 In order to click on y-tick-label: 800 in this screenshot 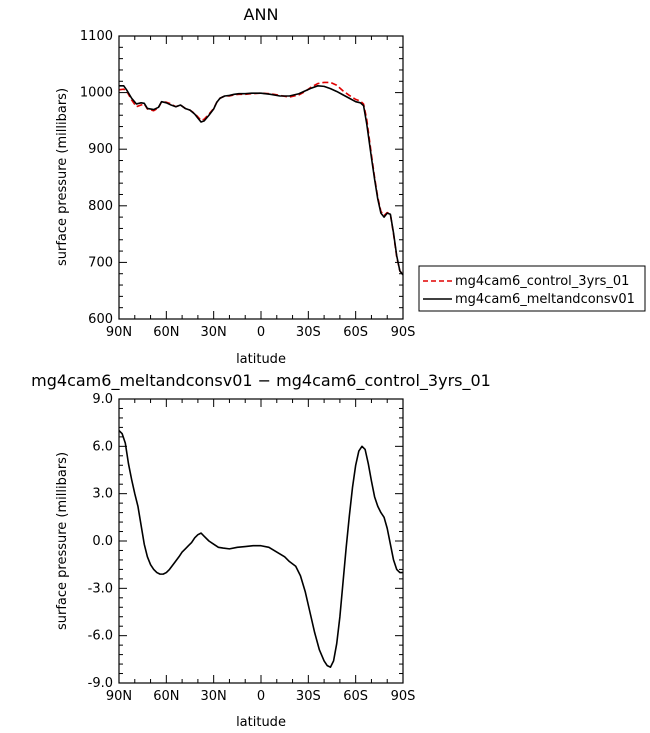, I will do `click(100, 206)`.